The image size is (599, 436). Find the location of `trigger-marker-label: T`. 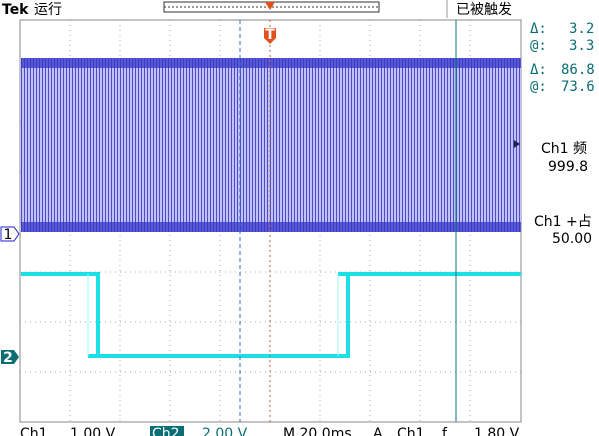

trigger-marker-label: T is located at coordinates (270, 35).